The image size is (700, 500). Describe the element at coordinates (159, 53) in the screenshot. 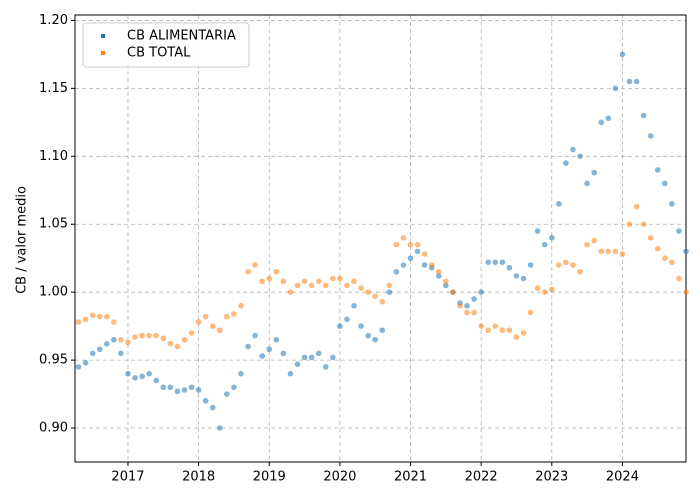

I see `legend-label: CB TOTAL` at that location.